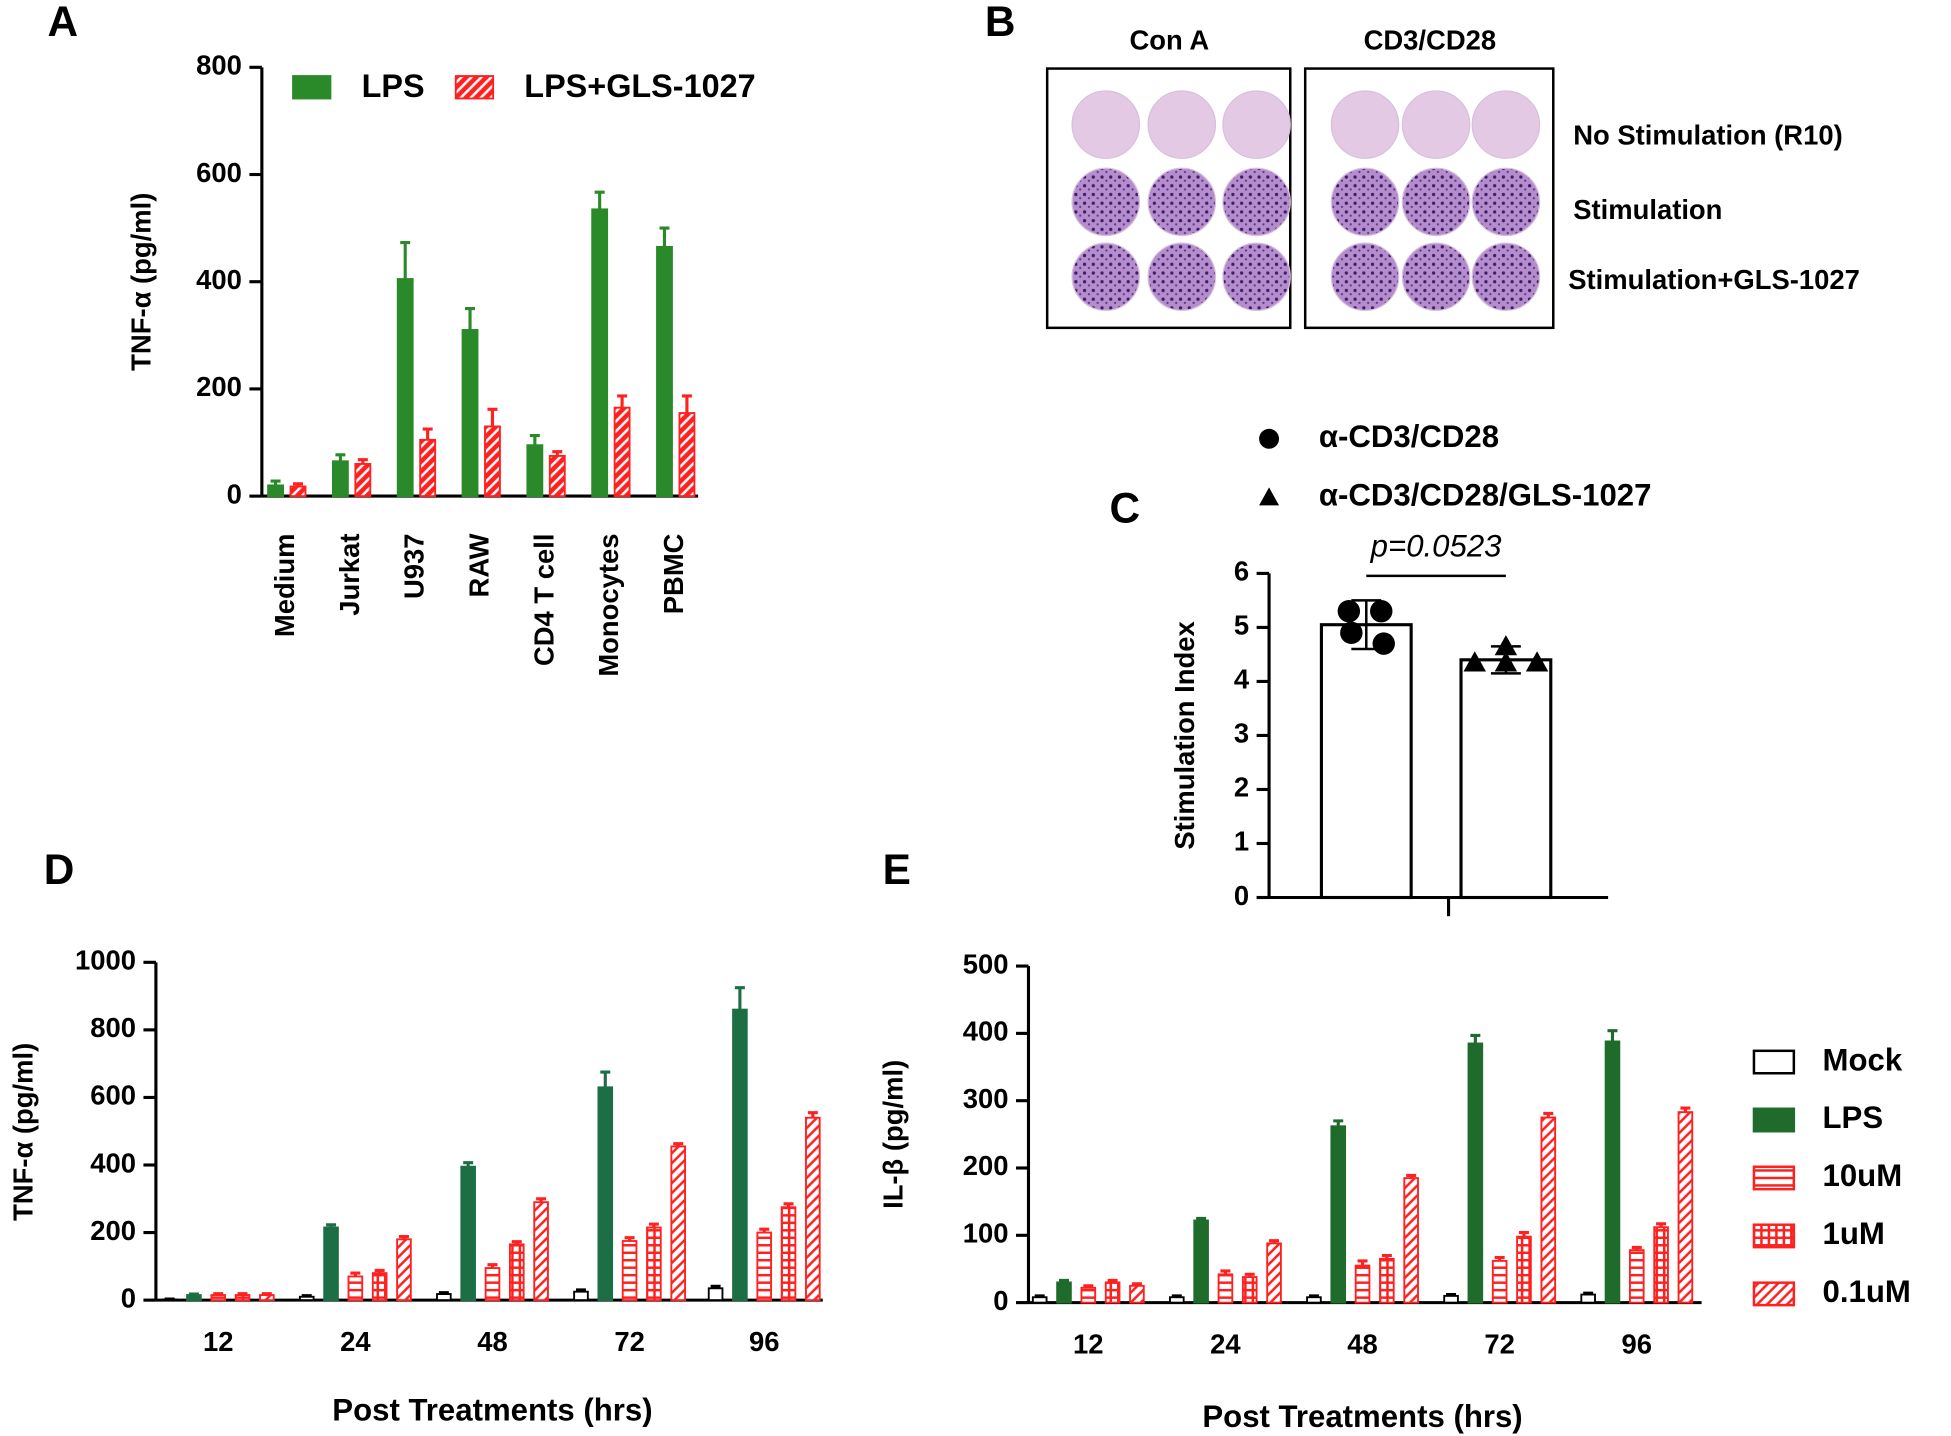  What do you see at coordinates (986, 1098) in the screenshot?
I see `y-tick-label: 300` at bounding box center [986, 1098].